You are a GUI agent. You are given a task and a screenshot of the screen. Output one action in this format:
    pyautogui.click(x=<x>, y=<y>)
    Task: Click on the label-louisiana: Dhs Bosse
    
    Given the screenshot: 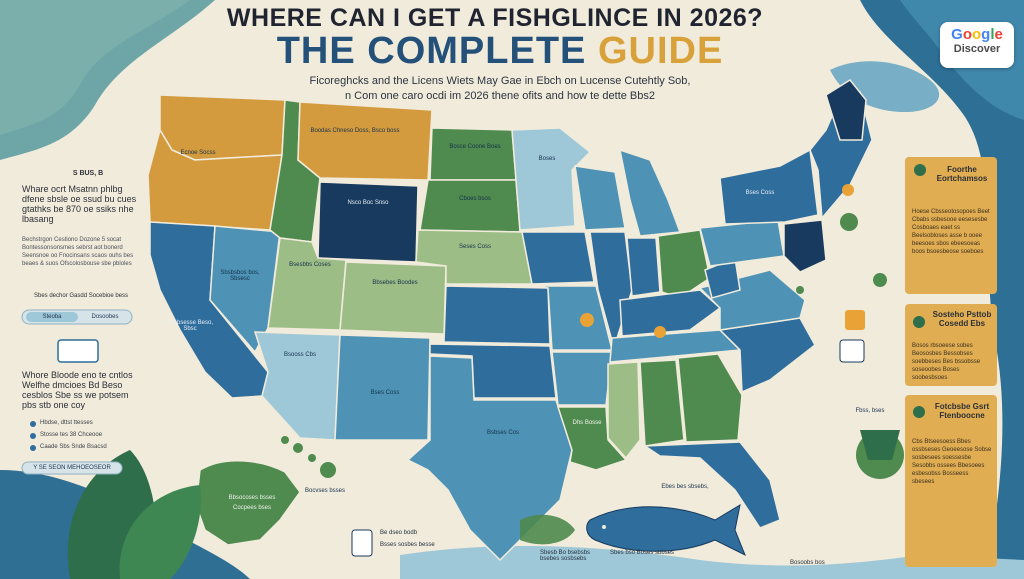 What is the action you would take?
    pyautogui.click(x=587, y=423)
    